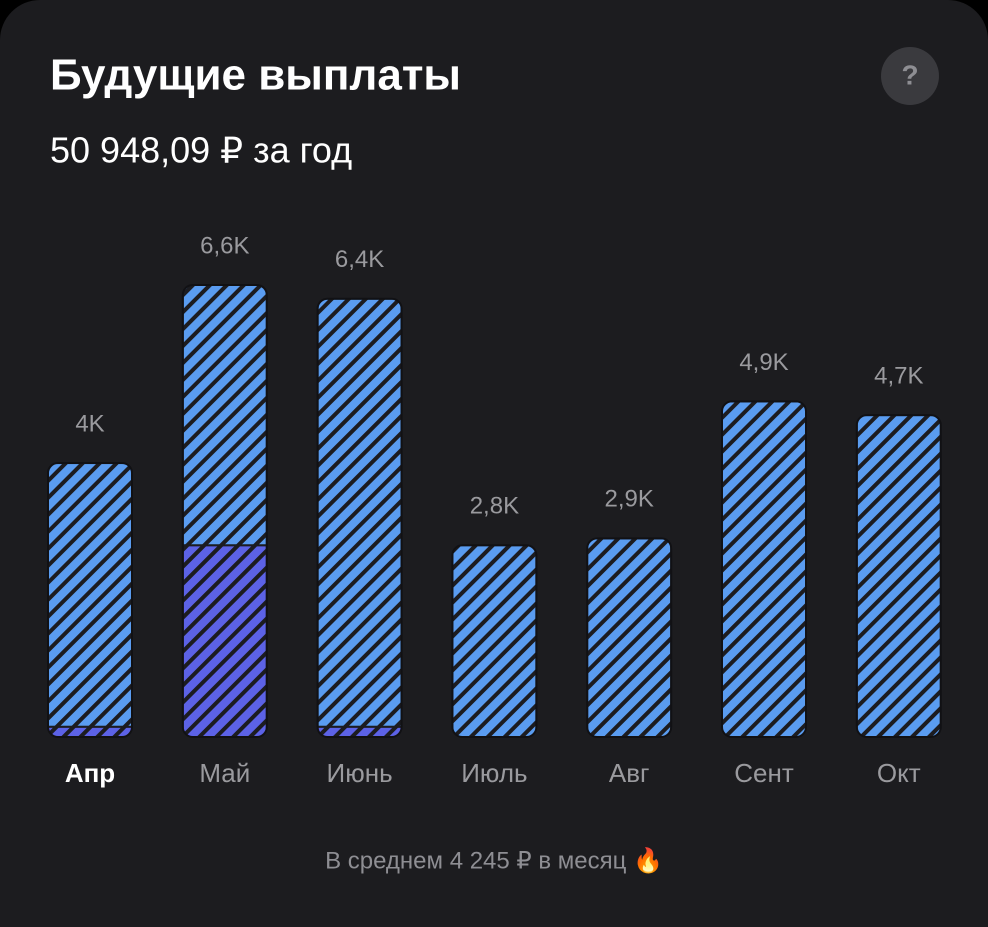  I want to click on value-label: 2,9K, so click(629, 499).